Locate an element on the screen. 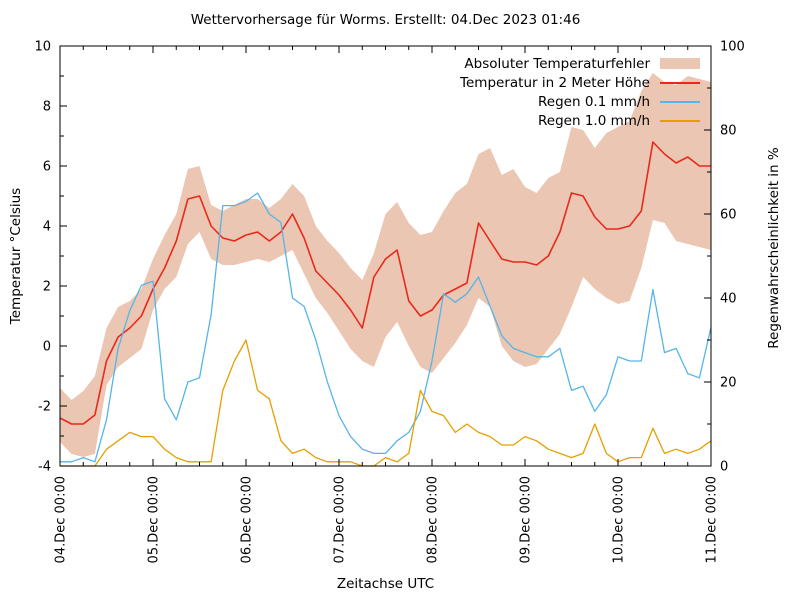 This screenshot has height=600, width=800. svg-text: 2 is located at coordinates (47, 287).